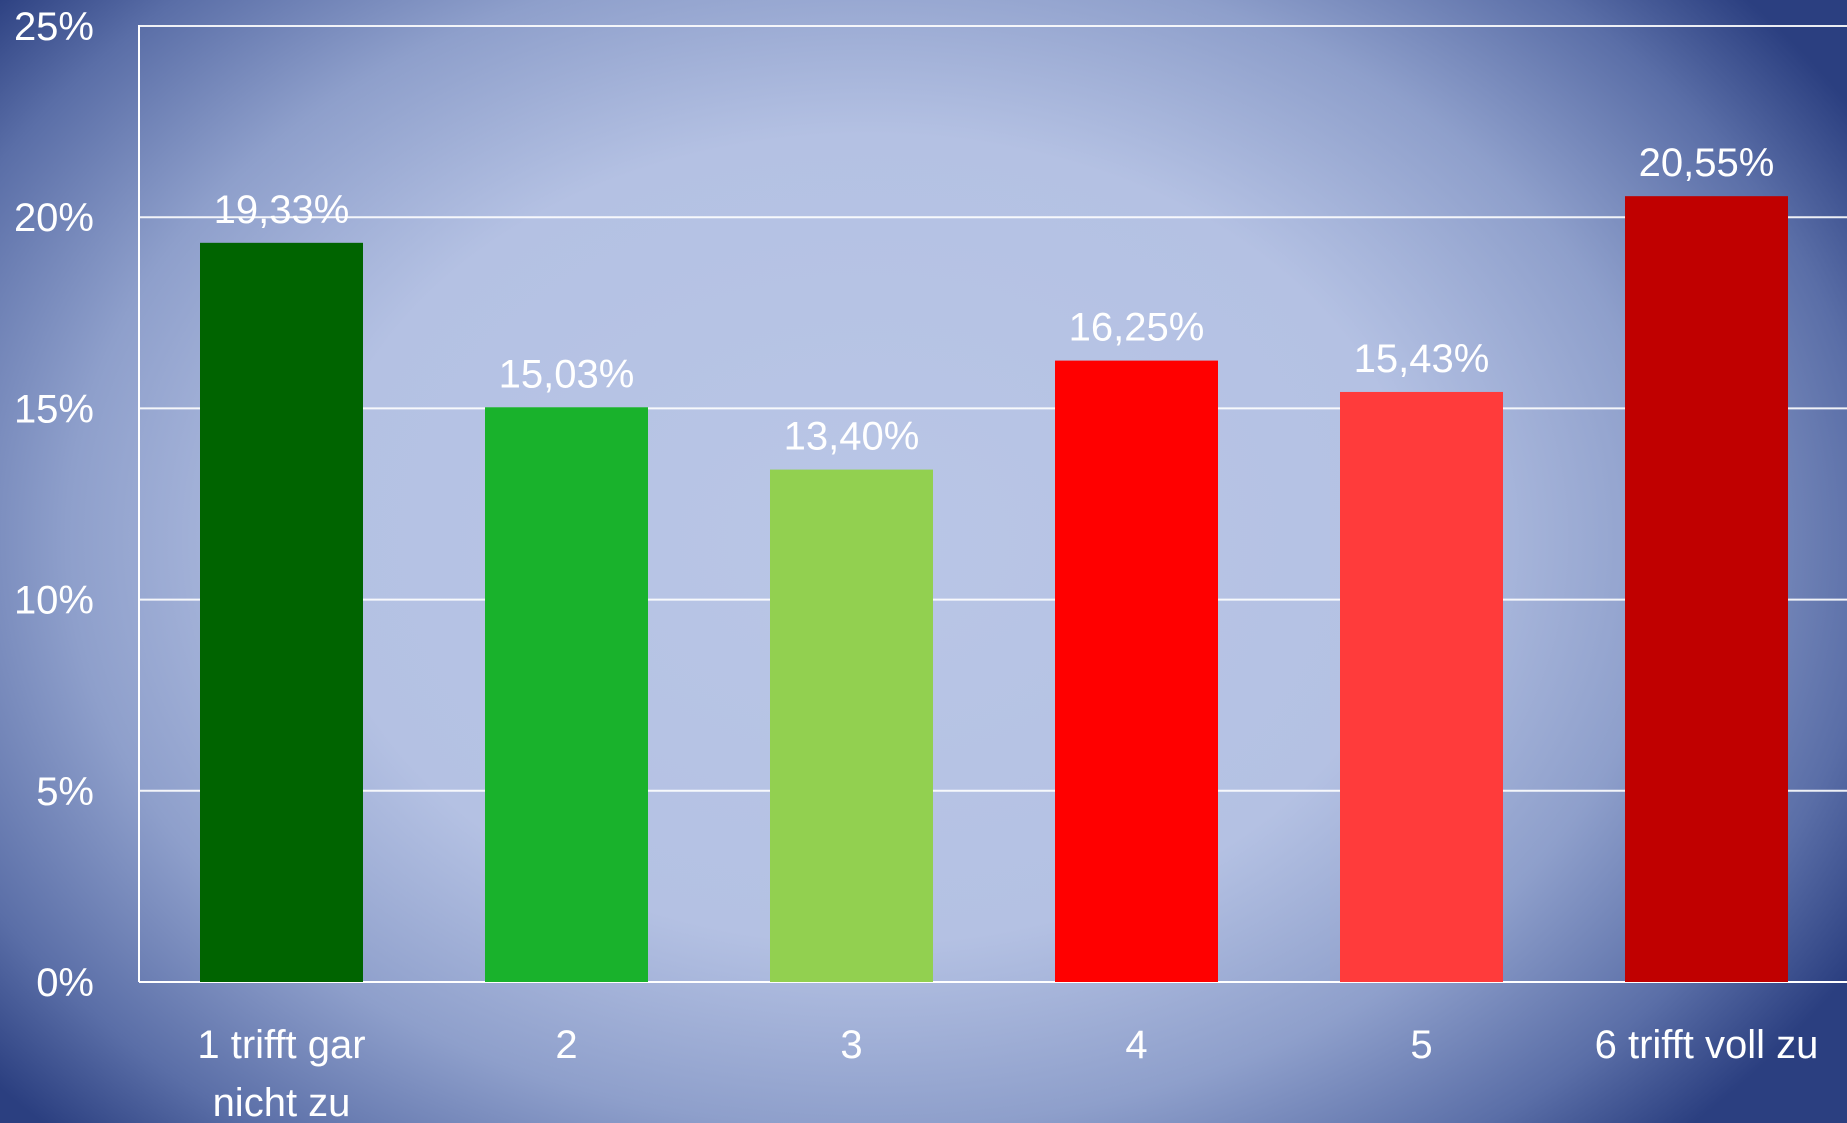 The image size is (1847, 1123). What do you see at coordinates (851, 1045) in the screenshot?
I see `category-label-3: 3` at bounding box center [851, 1045].